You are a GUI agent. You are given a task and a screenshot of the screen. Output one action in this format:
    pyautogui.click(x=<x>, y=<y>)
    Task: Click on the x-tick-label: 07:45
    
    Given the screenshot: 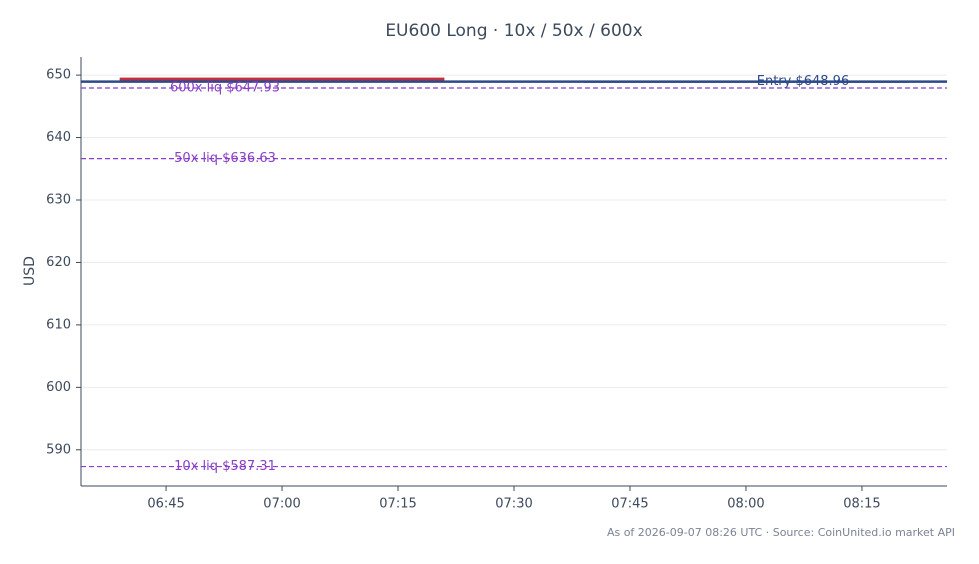 What is the action you would take?
    pyautogui.click(x=629, y=504)
    